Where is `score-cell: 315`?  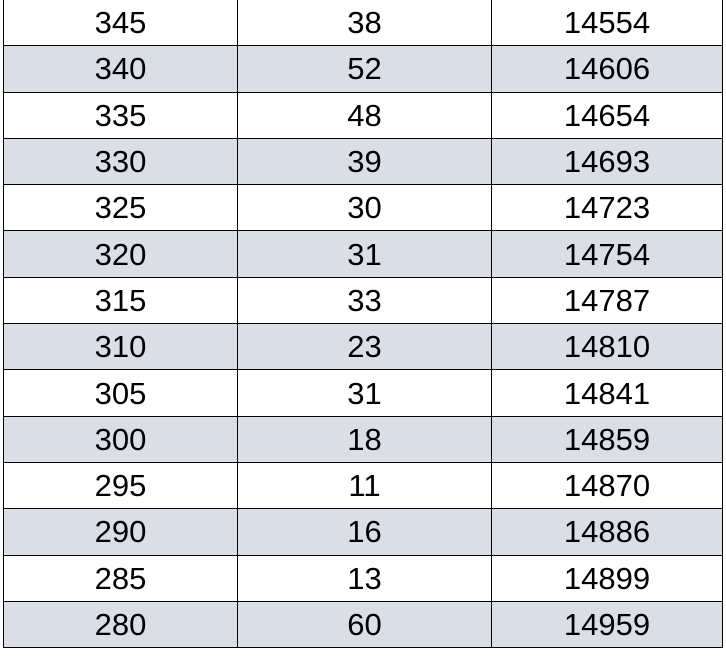
score-cell: 315 is located at coordinates (120, 300).